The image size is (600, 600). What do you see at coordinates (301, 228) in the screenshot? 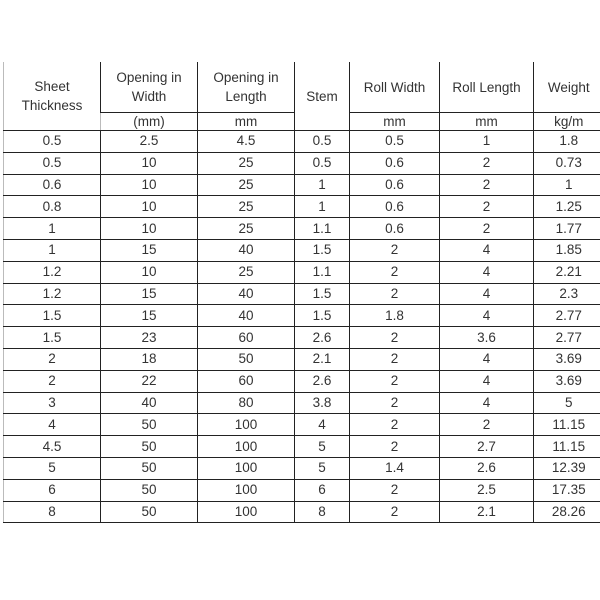
I see `table-row: 1 10 25 1.1 0.6 2 1.77` at bounding box center [301, 228].